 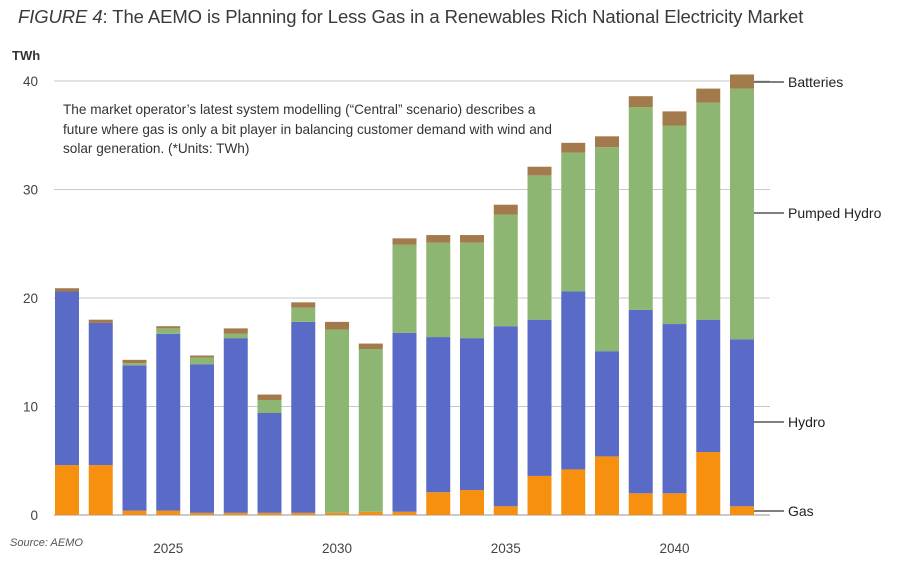 I want to click on x-tick-label: 2025, so click(x=168, y=548).